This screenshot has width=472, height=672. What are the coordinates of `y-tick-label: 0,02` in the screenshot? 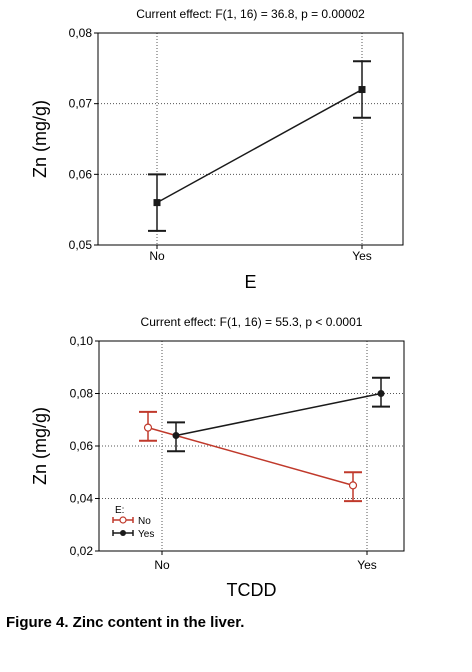 It's located at (82, 551).